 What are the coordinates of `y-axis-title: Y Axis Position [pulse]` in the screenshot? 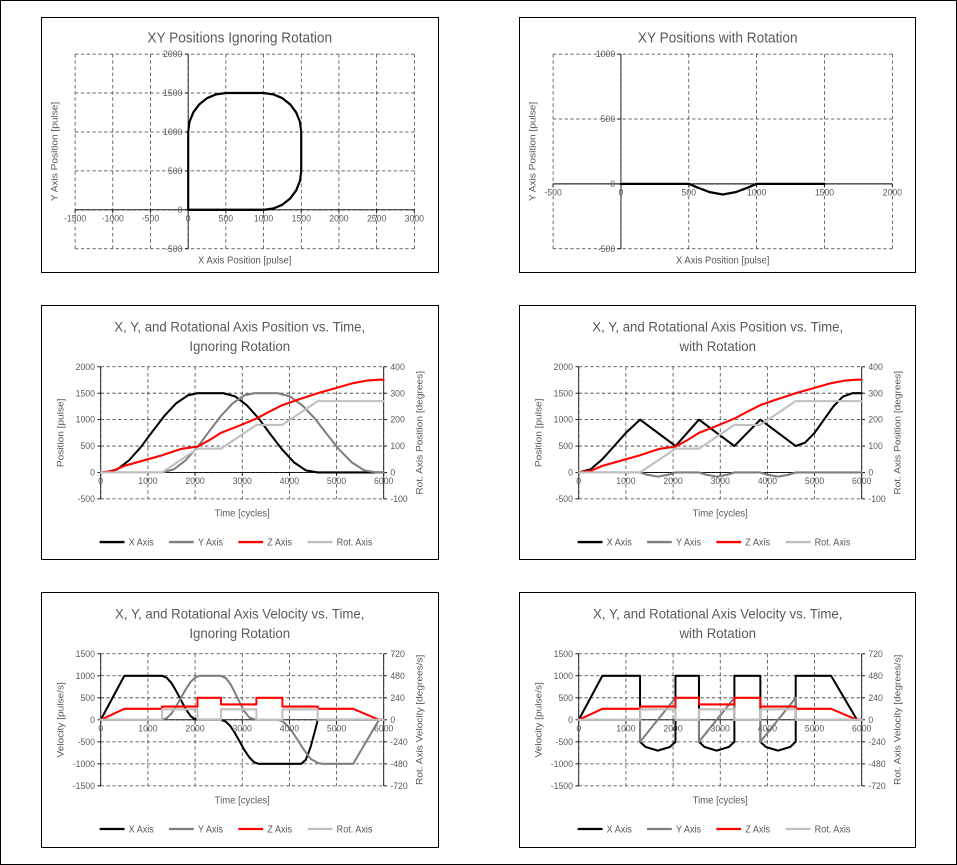 It's located at (55, 151).